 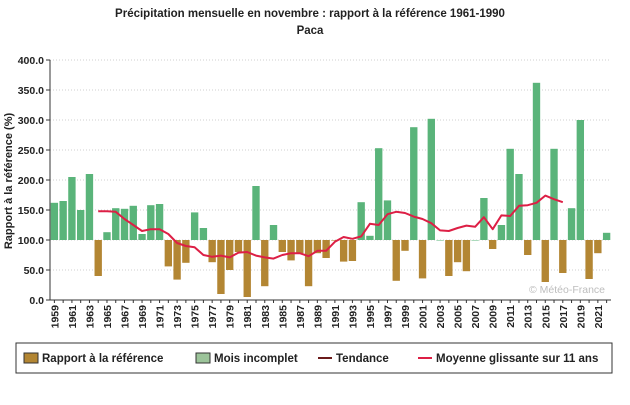 I want to click on bar-1994, so click(x=361, y=221).